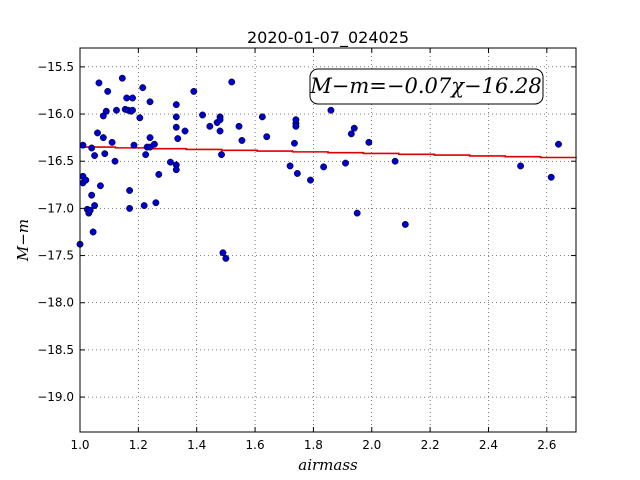 Image resolution: width=640 pixels, height=480 pixels. What do you see at coordinates (430, 445) in the screenshot?
I see `x-tick-label: 2.2` at bounding box center [430, 445].